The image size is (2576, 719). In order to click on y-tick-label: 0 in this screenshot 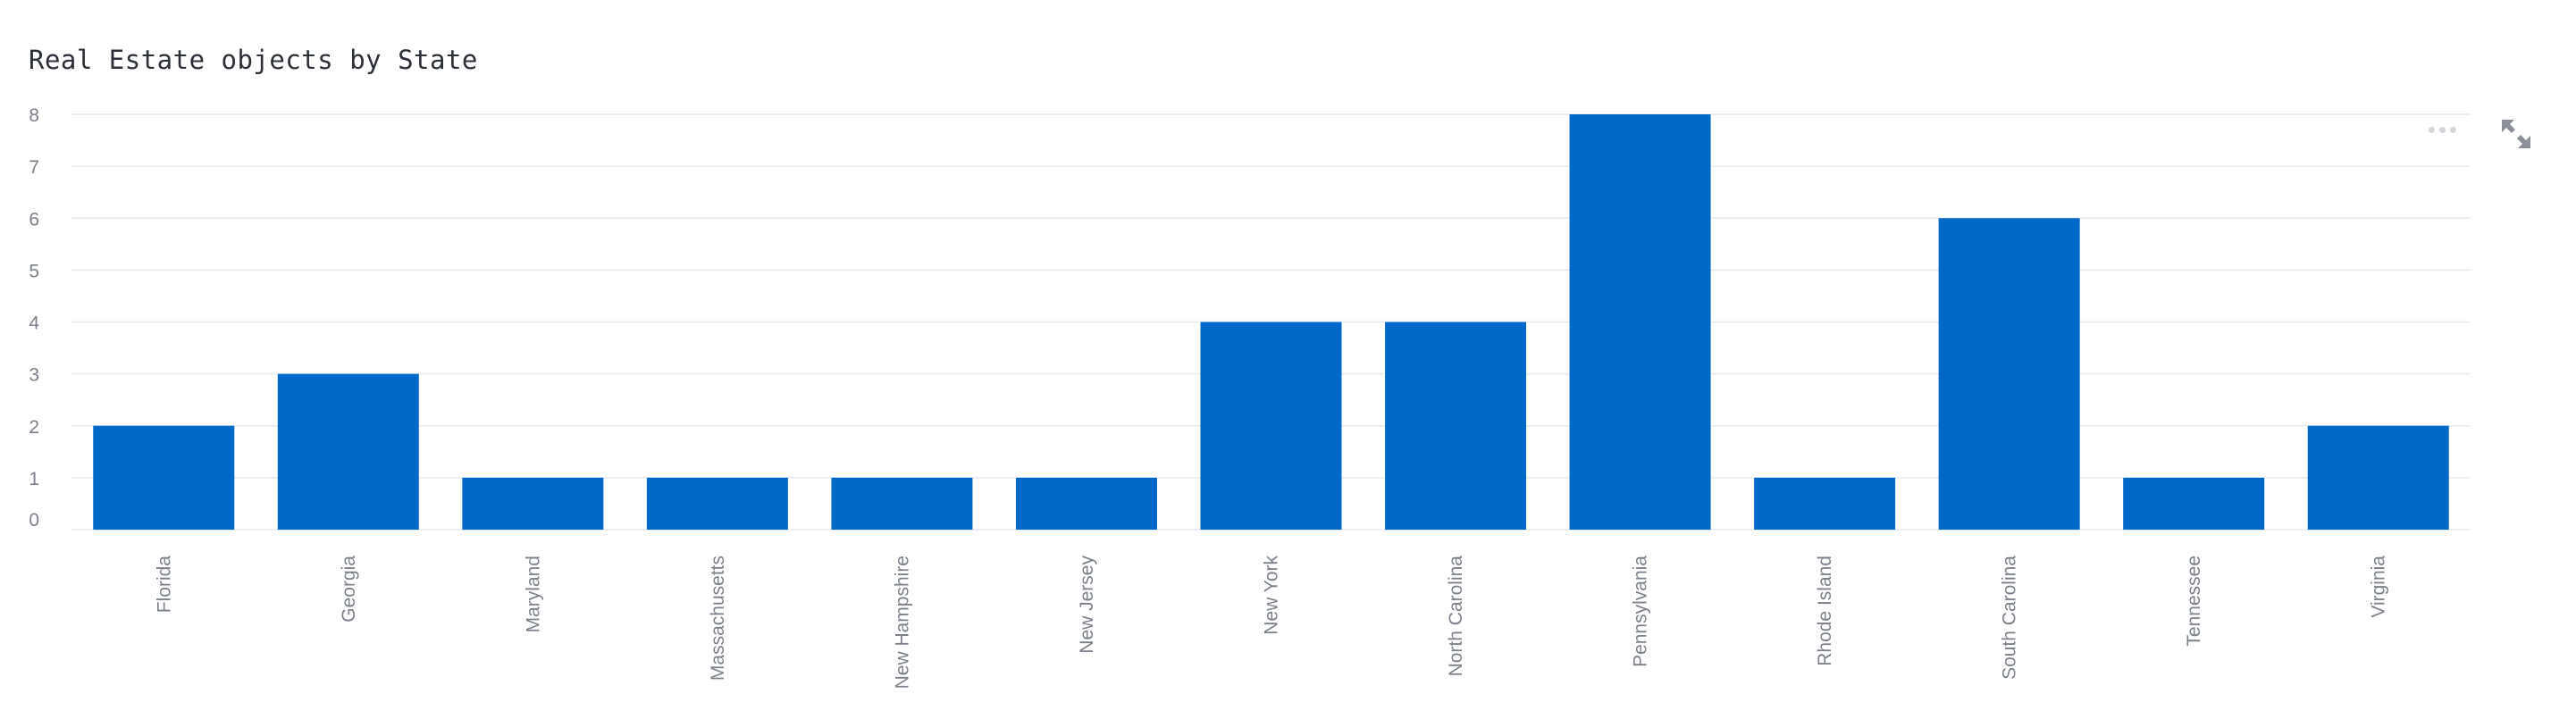, I will do `click(34, 520)`.